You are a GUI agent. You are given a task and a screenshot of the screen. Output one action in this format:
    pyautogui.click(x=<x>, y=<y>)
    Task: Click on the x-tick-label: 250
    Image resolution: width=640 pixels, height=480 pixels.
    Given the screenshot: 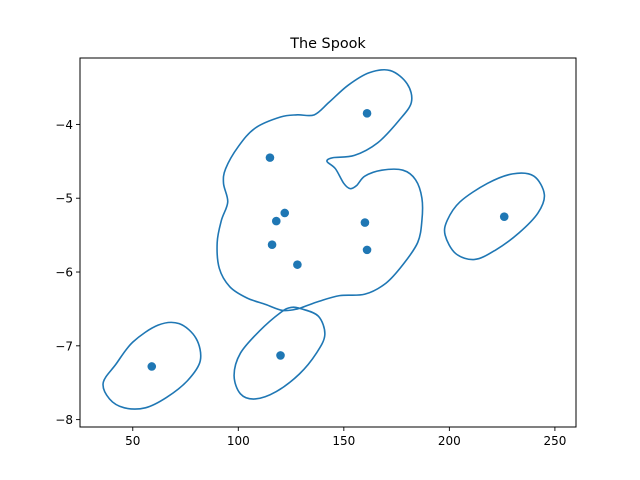 What is the action you would take?
    pyautogui.click(x=554, y=441)
    